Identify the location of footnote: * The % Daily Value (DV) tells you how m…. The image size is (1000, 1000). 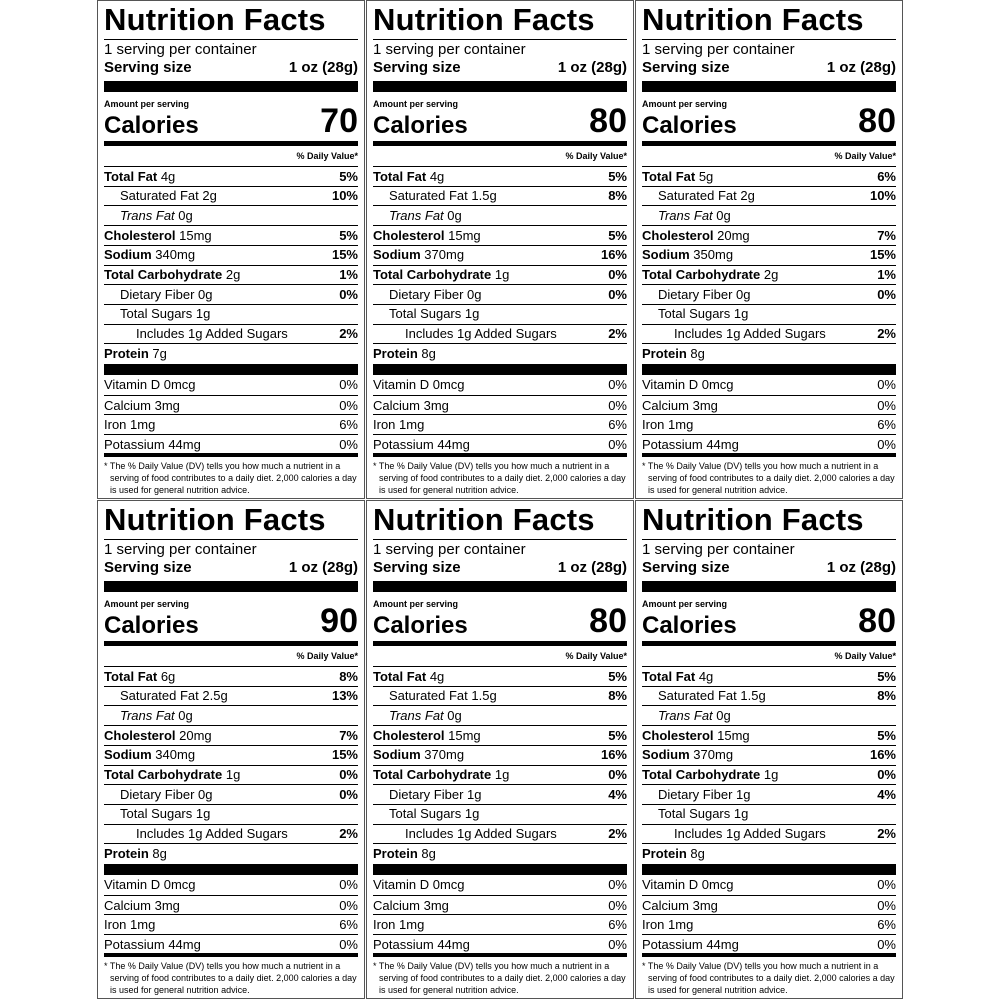
(230, 978).